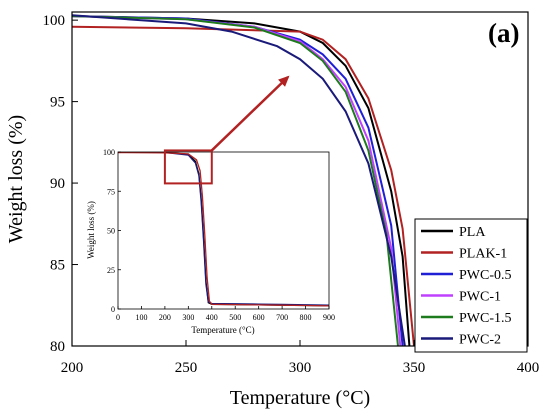  I want to click on inset-x-tick-label: 600, so click(259, 317).